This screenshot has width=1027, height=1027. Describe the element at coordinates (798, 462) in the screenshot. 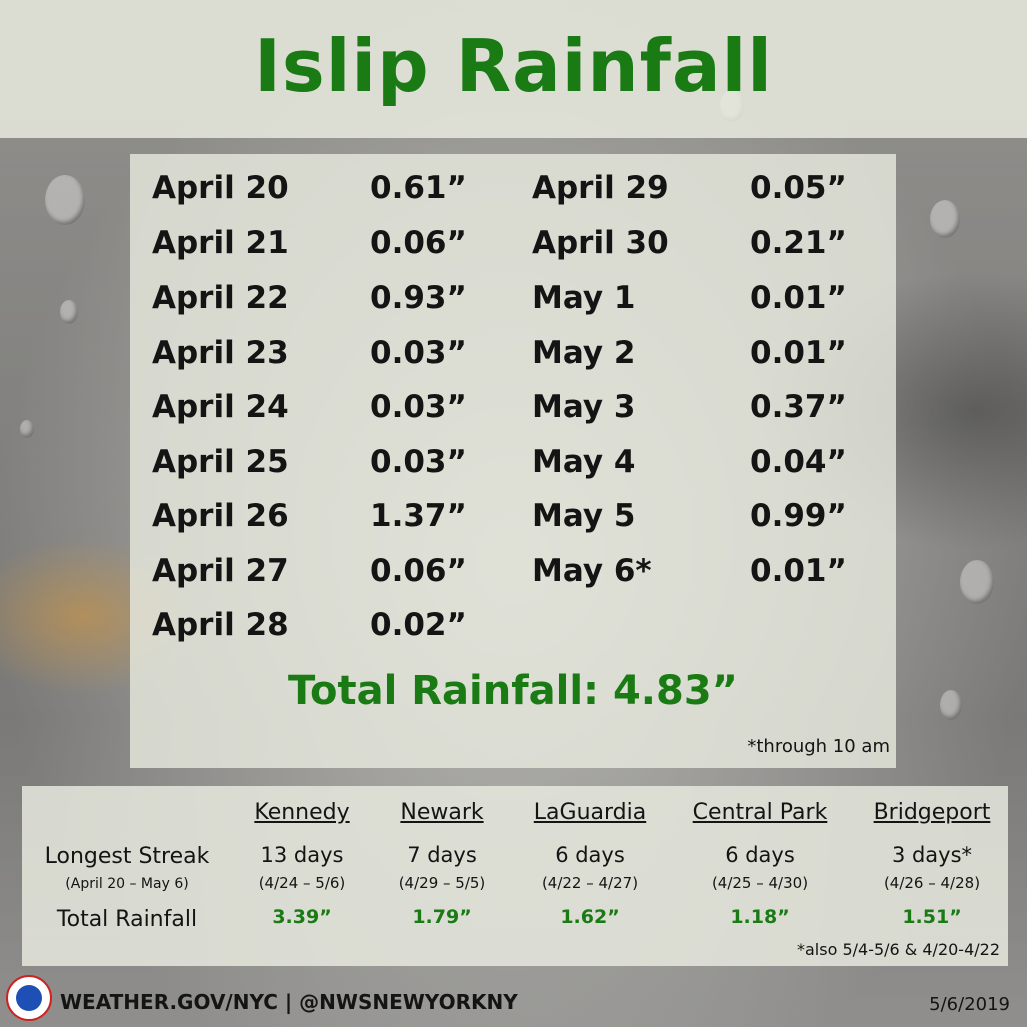

I see `right-amount-row: 0.04”` at that location.